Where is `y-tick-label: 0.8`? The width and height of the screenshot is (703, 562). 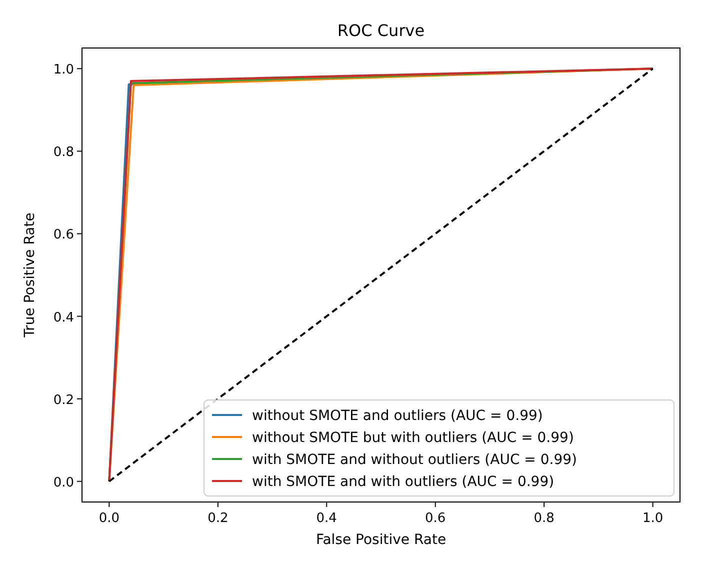 y-tick-label: 0.8 is located at coordinates (63, 152).